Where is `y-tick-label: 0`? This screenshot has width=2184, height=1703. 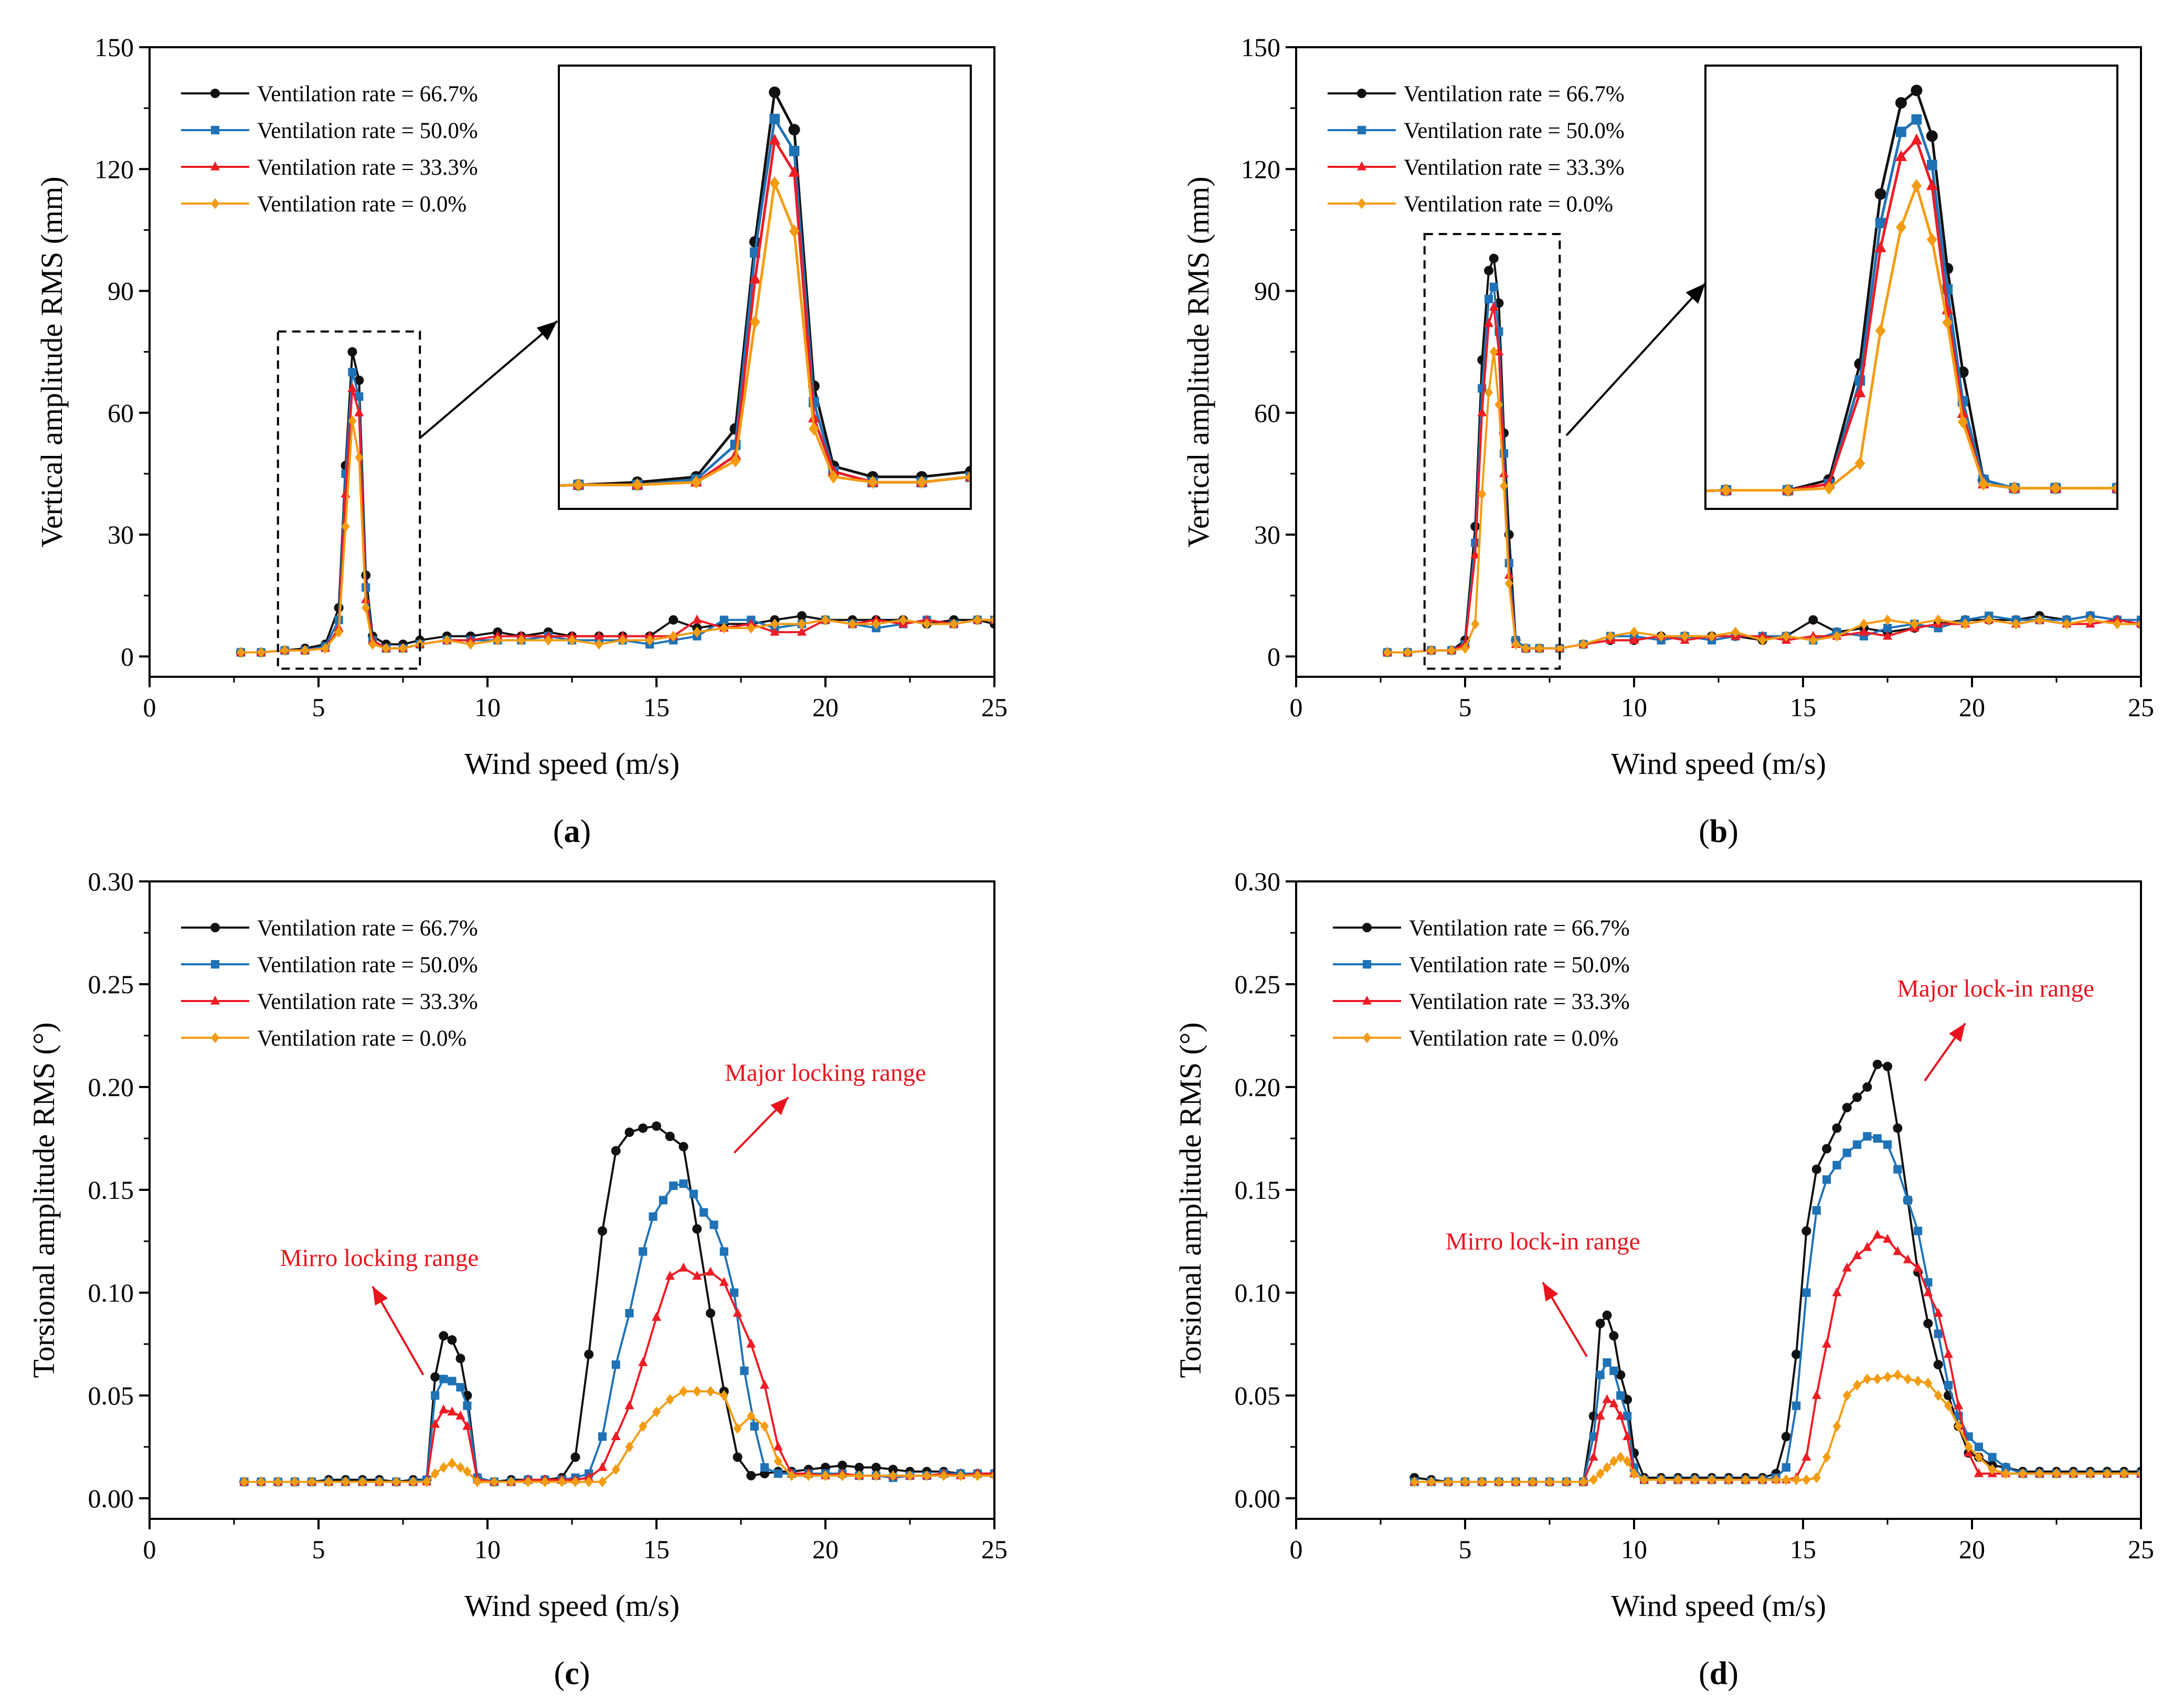 y-tick-label: 0 is located at coordinates (1273, 656).